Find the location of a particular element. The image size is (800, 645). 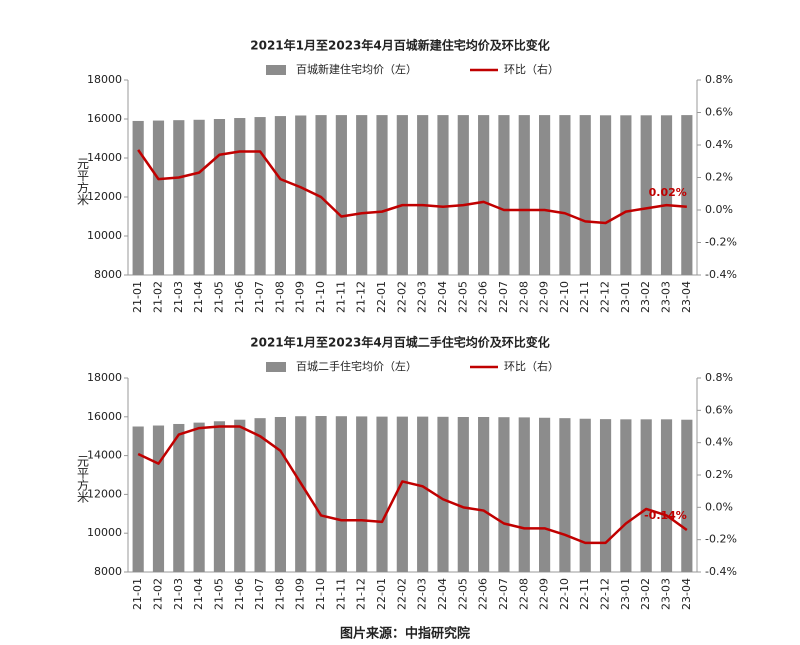

y2-tick-label: -0.4% is located at coordinates (721, 571).